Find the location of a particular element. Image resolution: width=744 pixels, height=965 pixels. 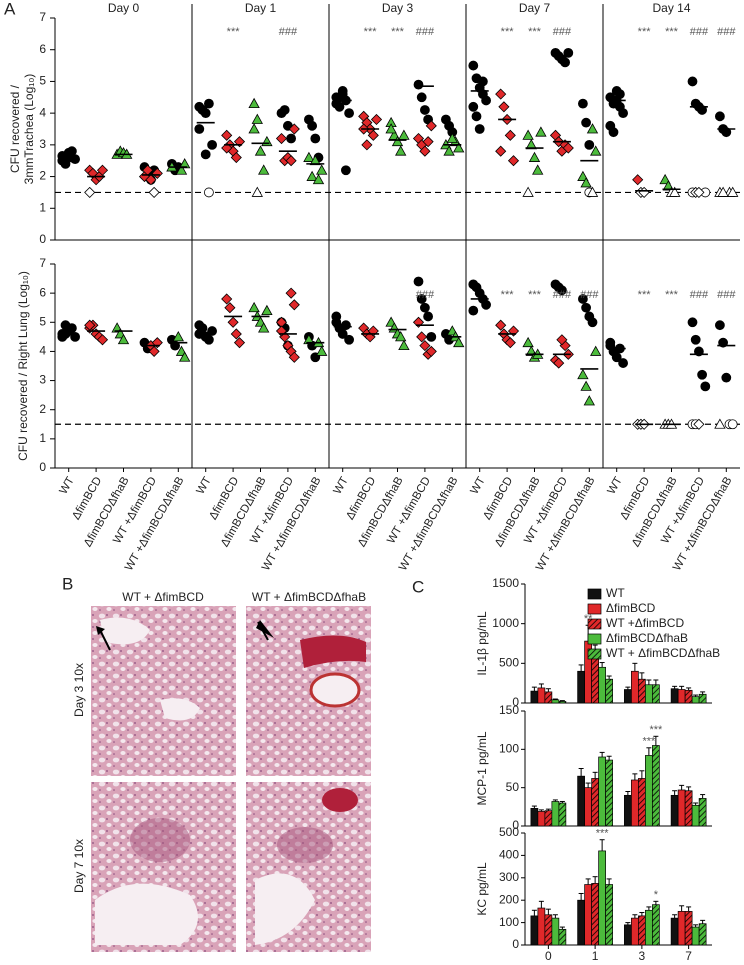

y-tick-label: 3 is located at coordinates (42, 144).